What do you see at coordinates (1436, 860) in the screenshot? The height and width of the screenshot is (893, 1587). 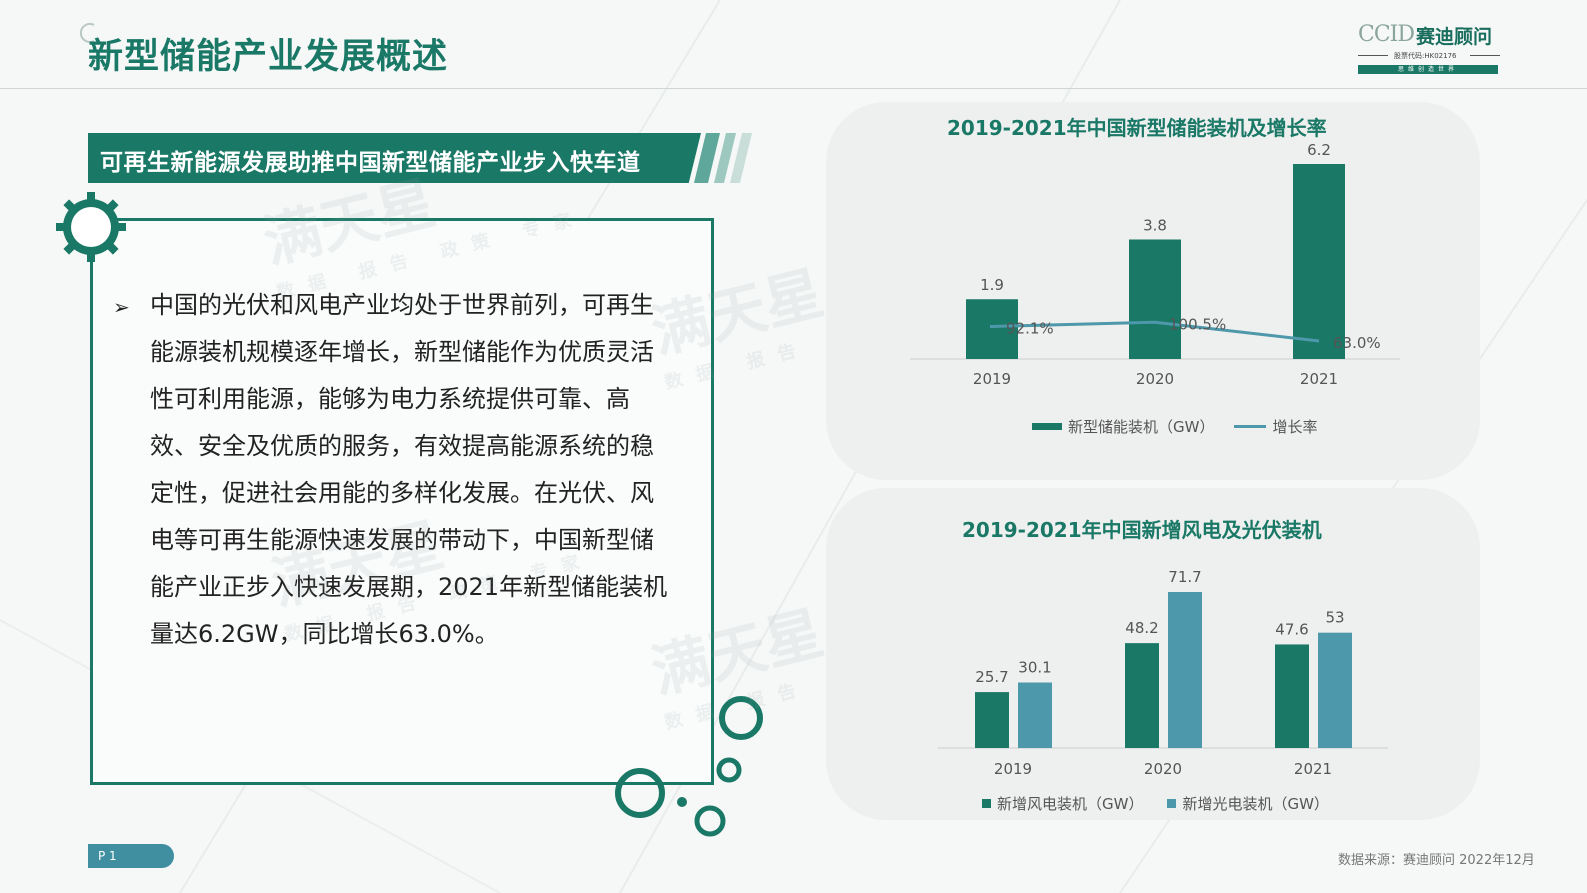 I see `data-source: 数据来源：赛迪顾问 2022年12月` at bounding box center [1436, 860].